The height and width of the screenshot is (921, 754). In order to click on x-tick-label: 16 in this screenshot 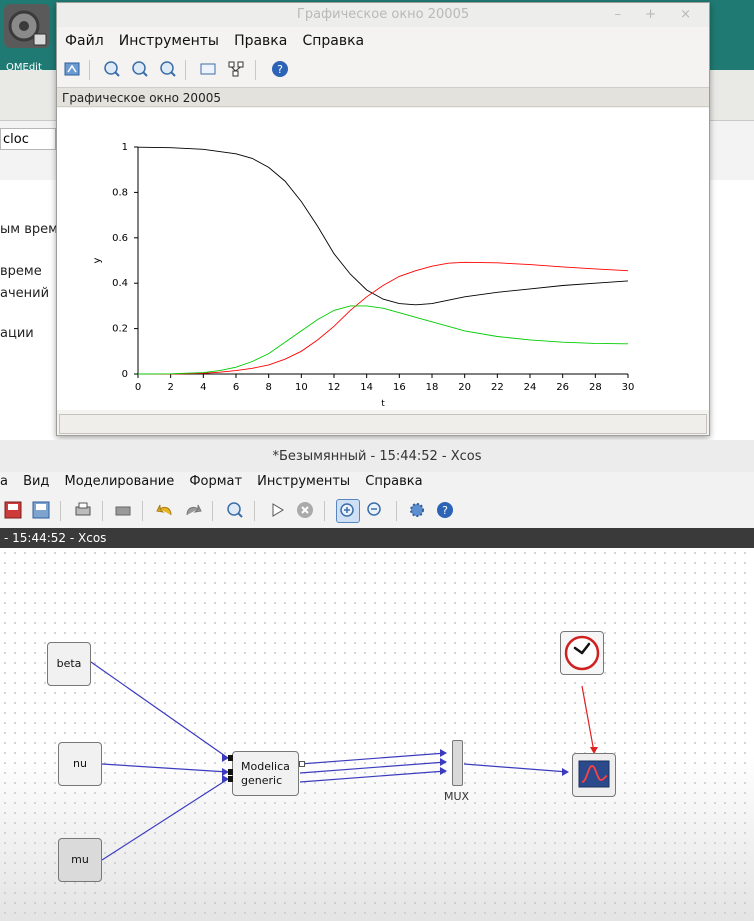, I will do `click(399, 387)`.